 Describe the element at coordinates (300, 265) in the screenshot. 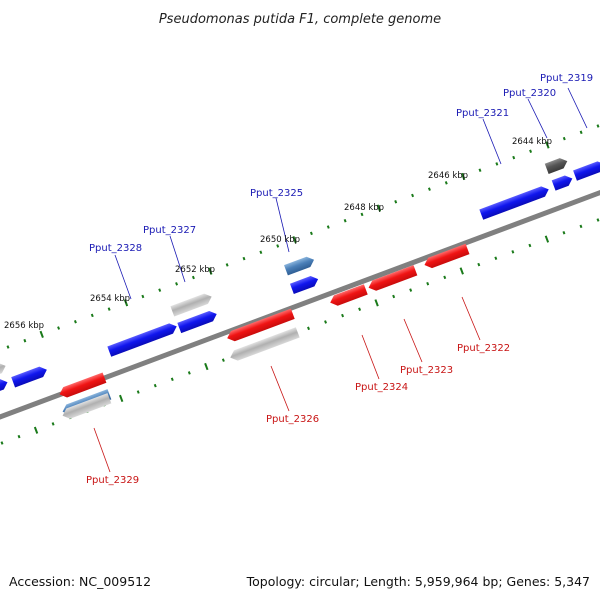

I see `gene-pput-2325-rna` at that location.